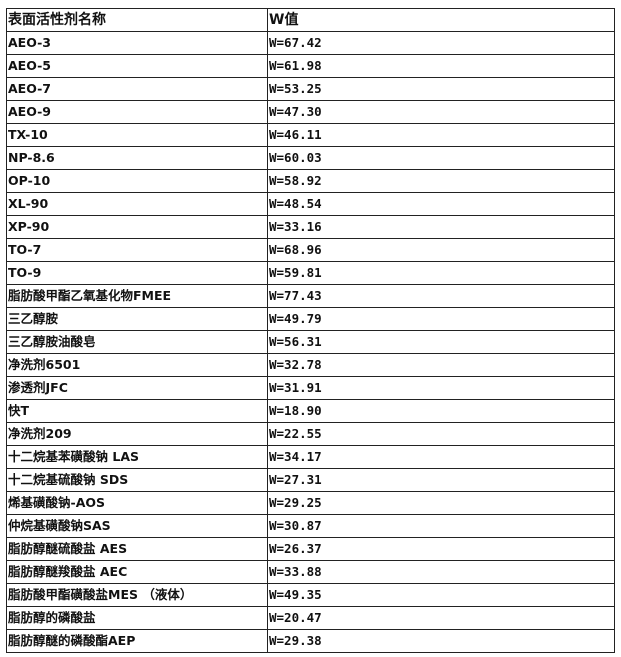 The image size is (621, 657). I want to click on surfactant-name-cell: AEO-5, so click(137, 66).